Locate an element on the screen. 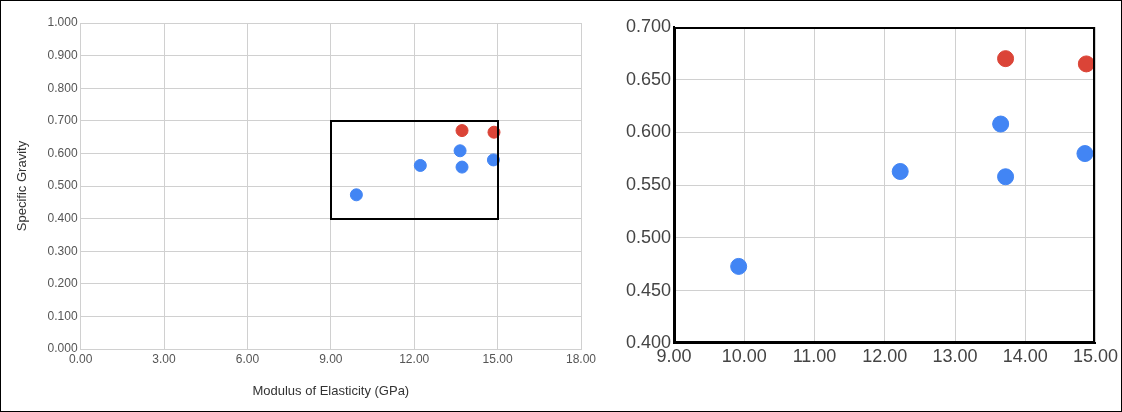  x-tick-label: 10.00 is located at coordinates (744, 356).